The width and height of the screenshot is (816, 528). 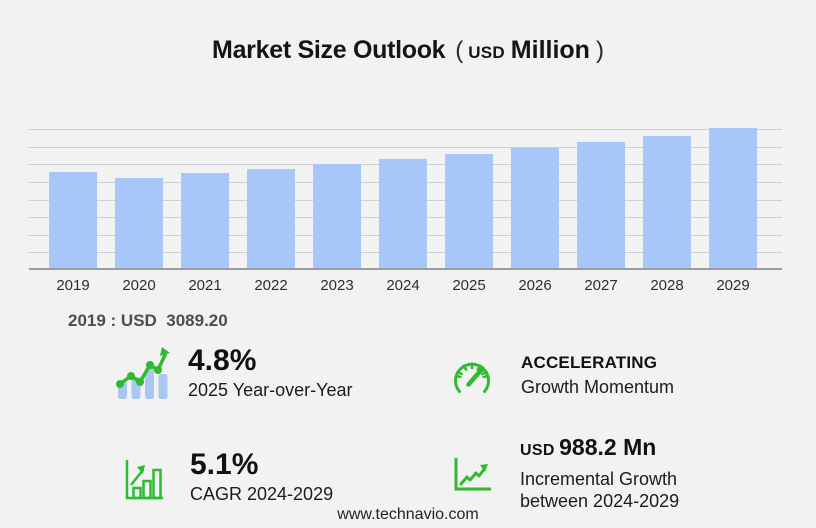 What do you see at coordinates (600, 501) in the screenshot?
I see `incremental-label-line2: between 2024-2029` at bounding box center [600, 501].